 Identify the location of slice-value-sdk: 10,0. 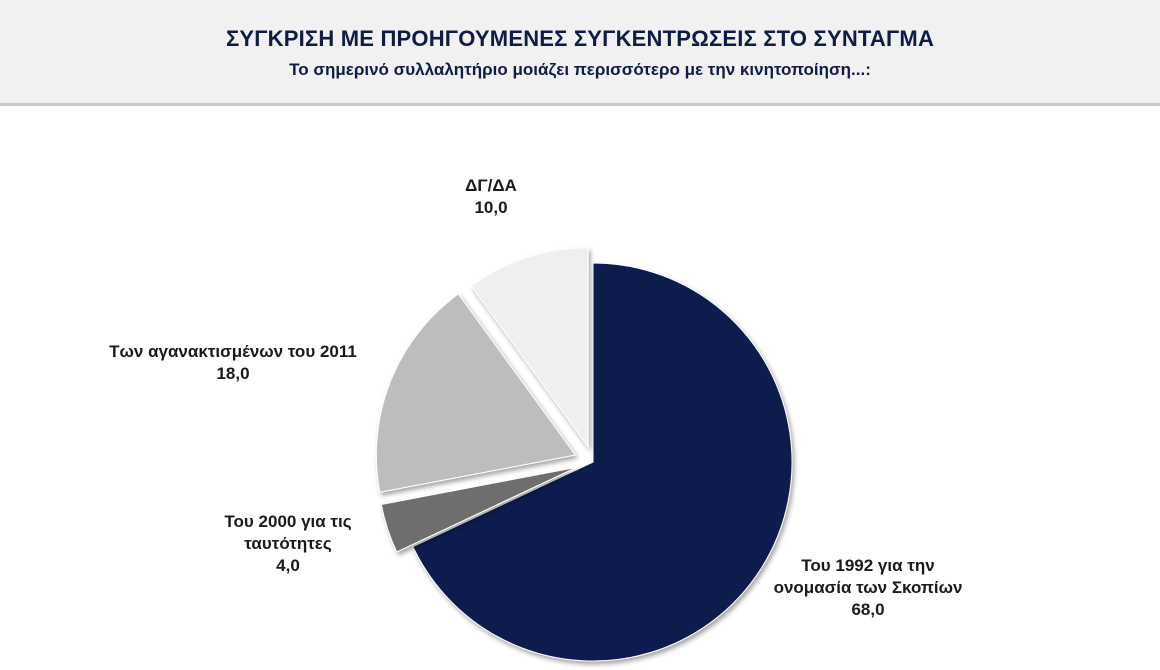
(490, 207).